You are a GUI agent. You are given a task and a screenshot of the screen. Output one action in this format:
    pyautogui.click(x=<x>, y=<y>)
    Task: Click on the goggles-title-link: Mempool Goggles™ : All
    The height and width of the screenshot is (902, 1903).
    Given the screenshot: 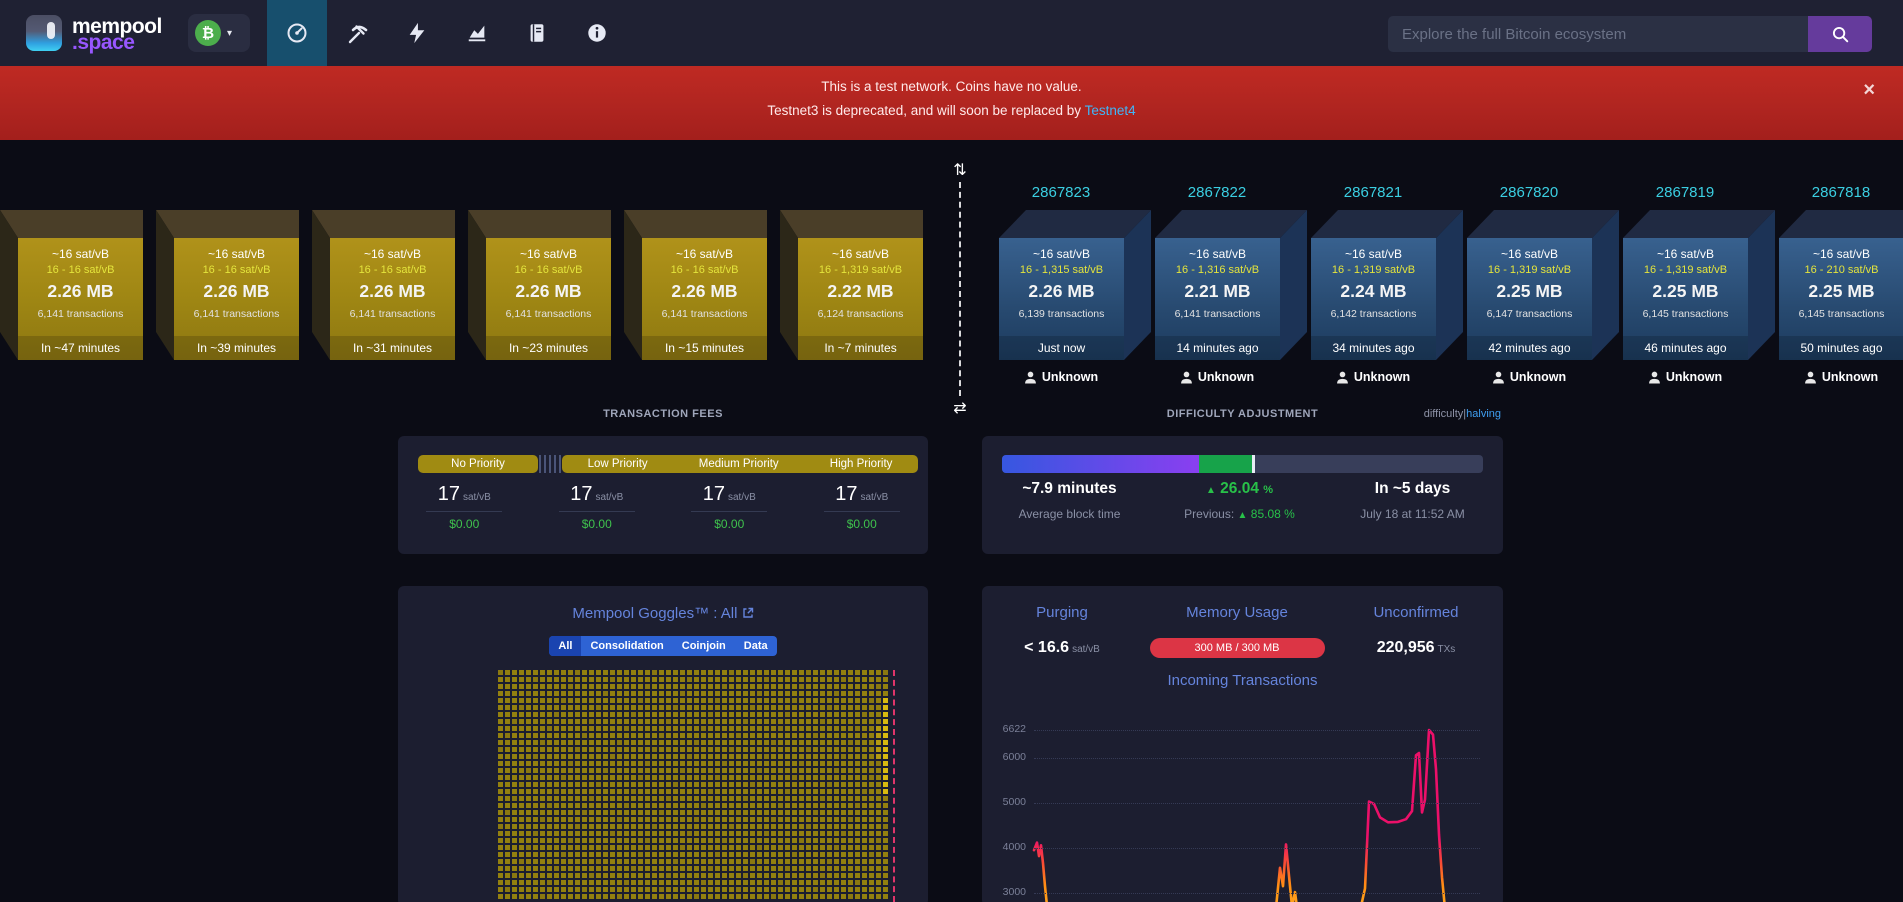 What is the action you would take?
    pyautogui.click(x=663, y=613)
    